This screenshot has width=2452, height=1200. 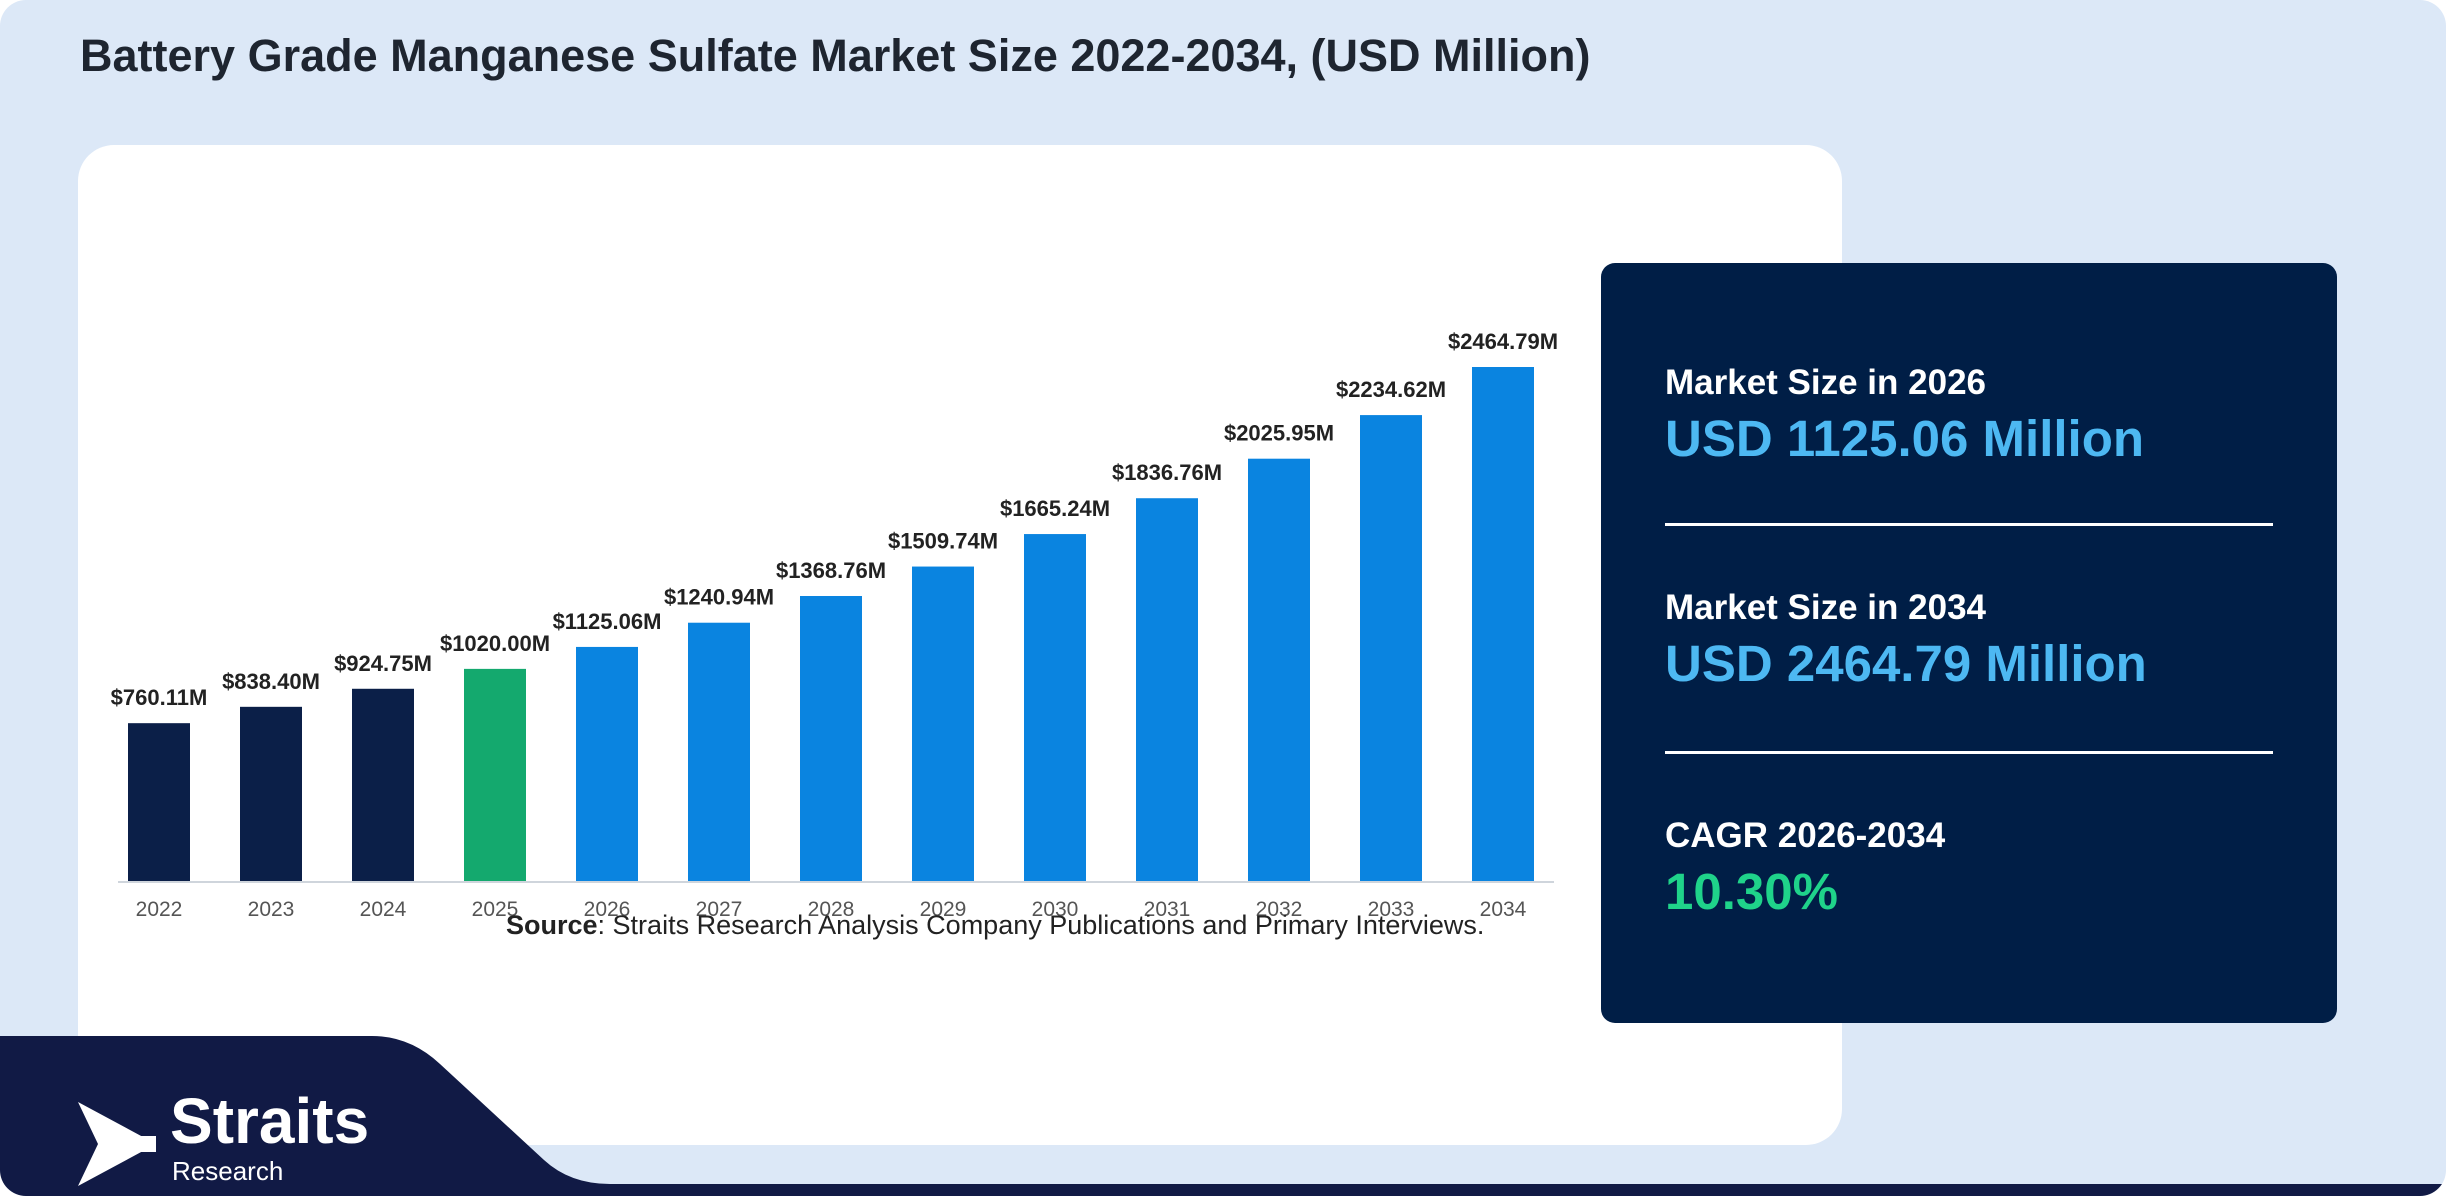 What do you see at coordinates (1751, 891) in the screenshot?
I see `stat-value: 10.30%` at bounding box center [1751, 891].